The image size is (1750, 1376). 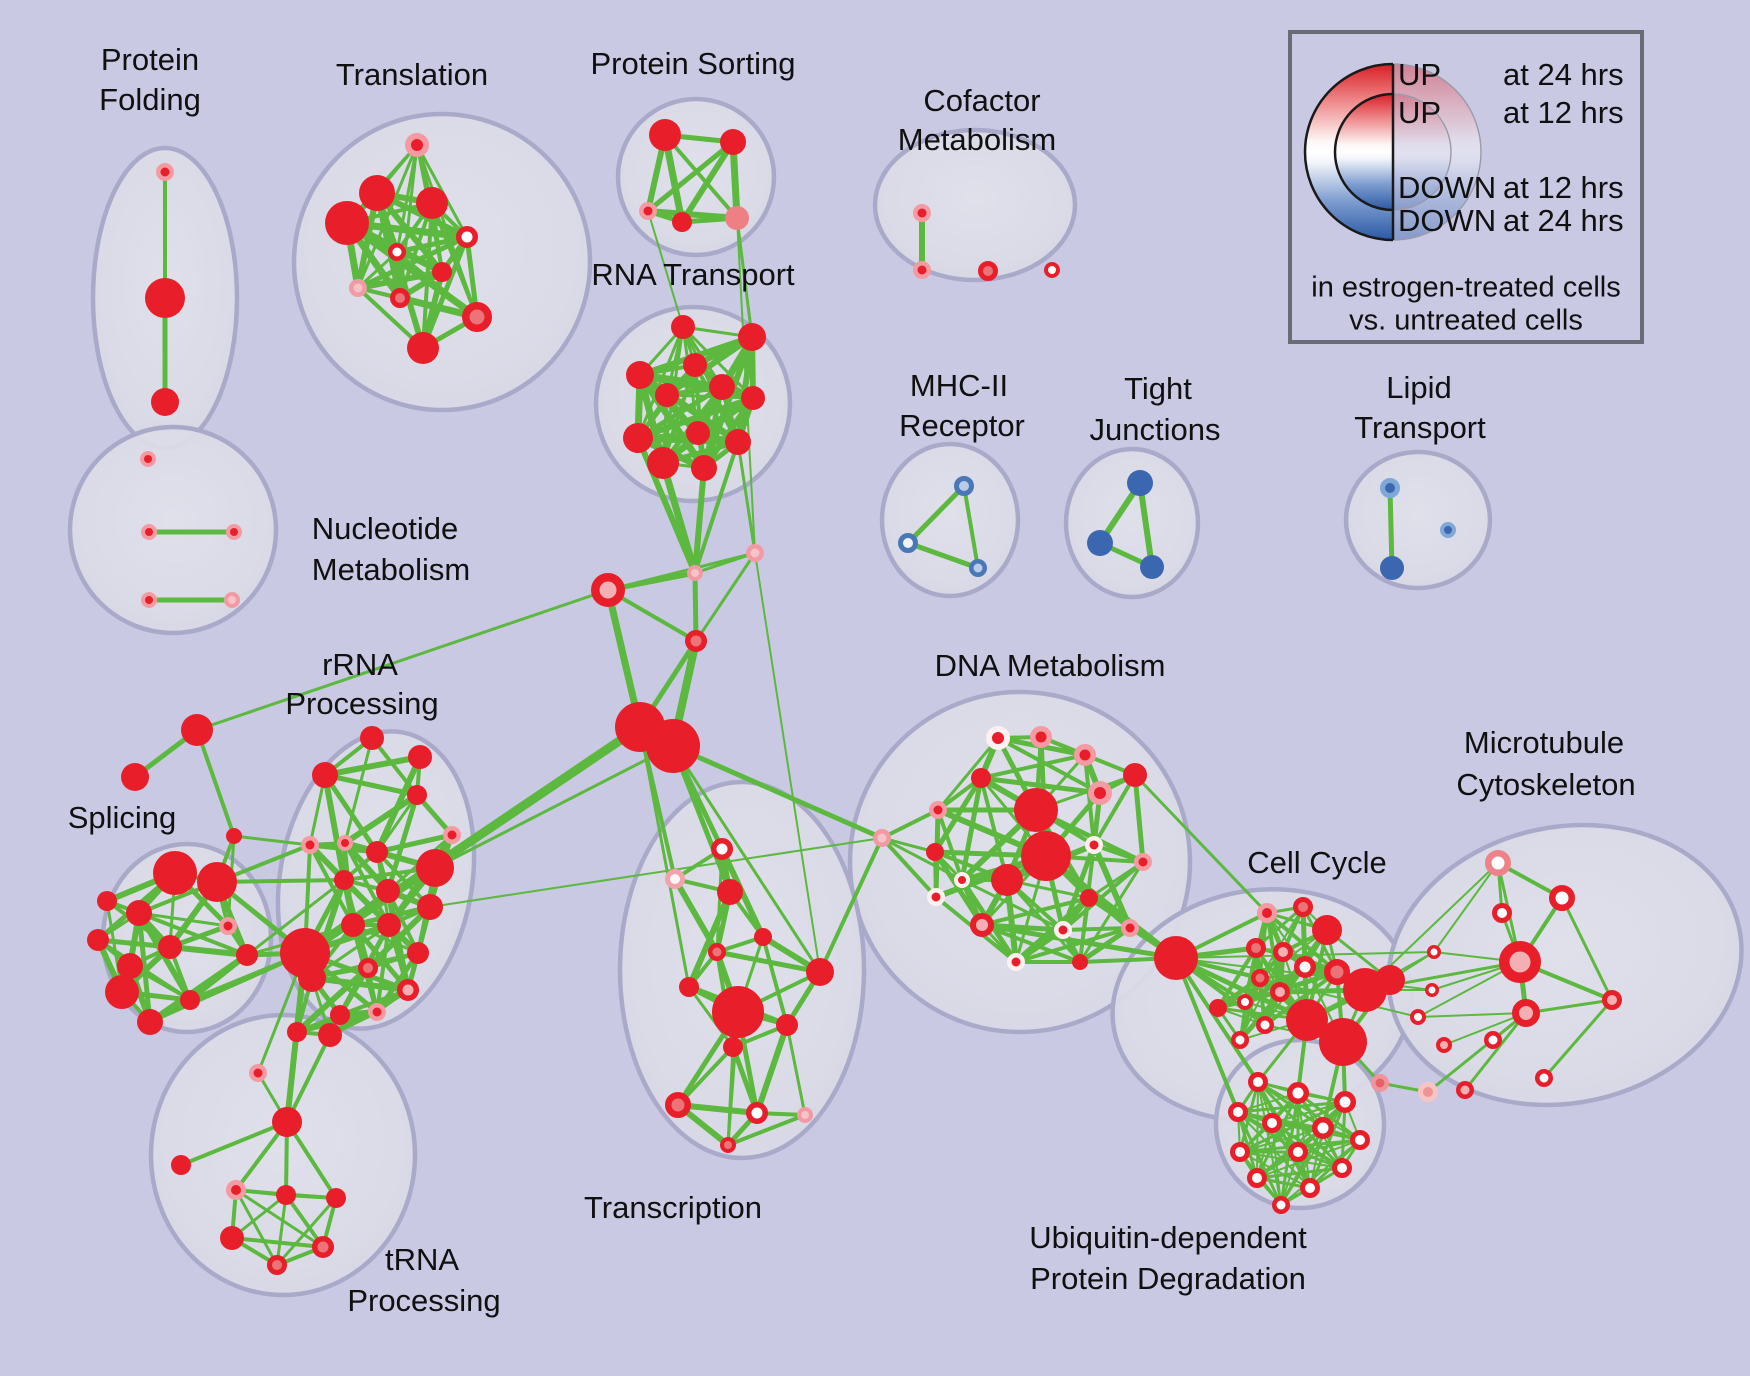 What do you see at coordinates (1545, 784) in the screenshot?
I see `cluster-label-microtubule-1: Cytoskeleton` at bounding box center [1545, 784].